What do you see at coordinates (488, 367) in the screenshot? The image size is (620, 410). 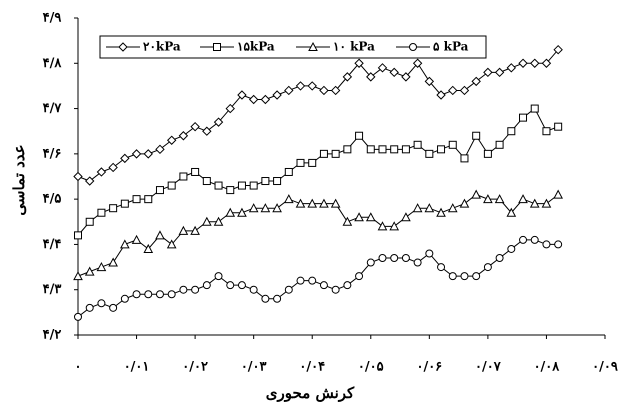 I see `x-tick-label: ۰/۰۷` at bounding box center [488, 367].